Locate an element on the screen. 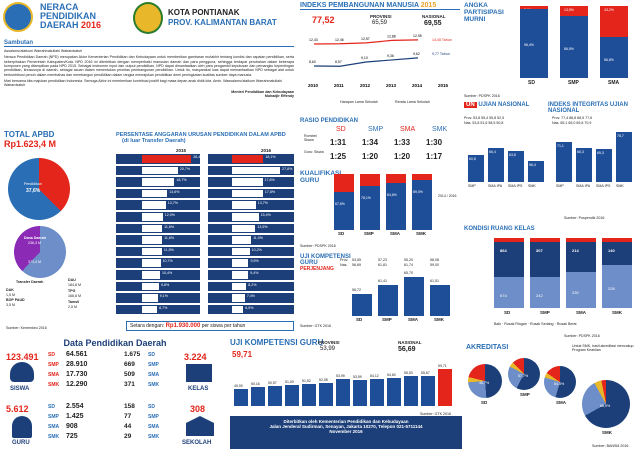 The height and width of the screenshot is (453, 640). apm-category: SMA is located at coordinates (614, 83).